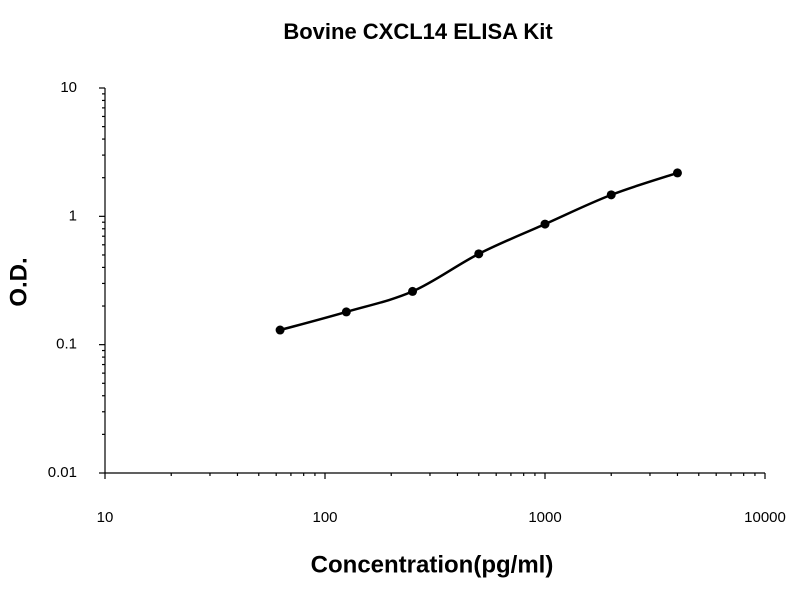 Image resolution: width=800 pixels, height=600 pixels. Describe the element at coordinates (418, 31) in the screenshot. I see `chart-title: Bovine CXCL14 ELISA Kit` at that location.